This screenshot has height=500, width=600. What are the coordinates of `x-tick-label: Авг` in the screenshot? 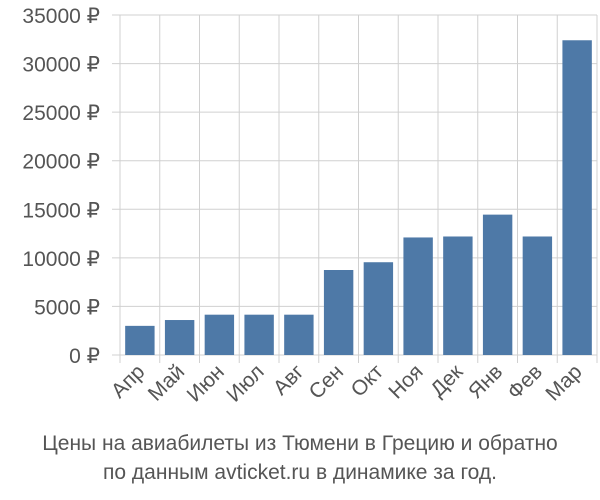 It's located at (289, 380).